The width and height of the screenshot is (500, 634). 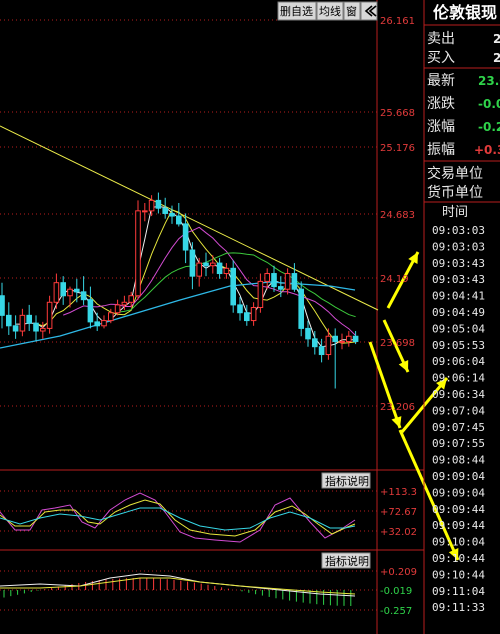 I want to click on price-label: 23.206, so click(x=397, y=407).